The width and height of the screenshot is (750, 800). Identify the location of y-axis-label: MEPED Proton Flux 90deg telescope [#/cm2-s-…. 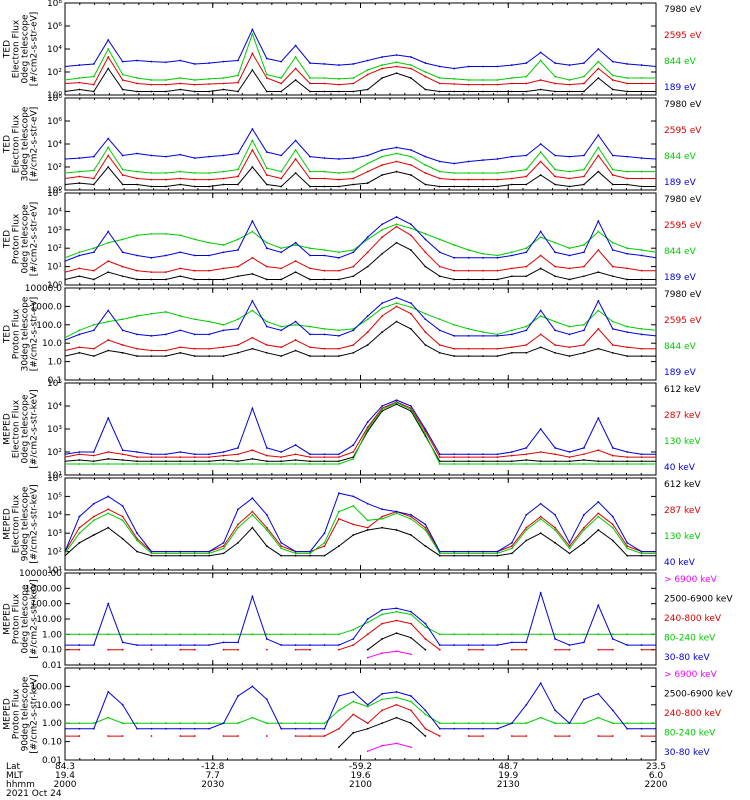
(21, 713).